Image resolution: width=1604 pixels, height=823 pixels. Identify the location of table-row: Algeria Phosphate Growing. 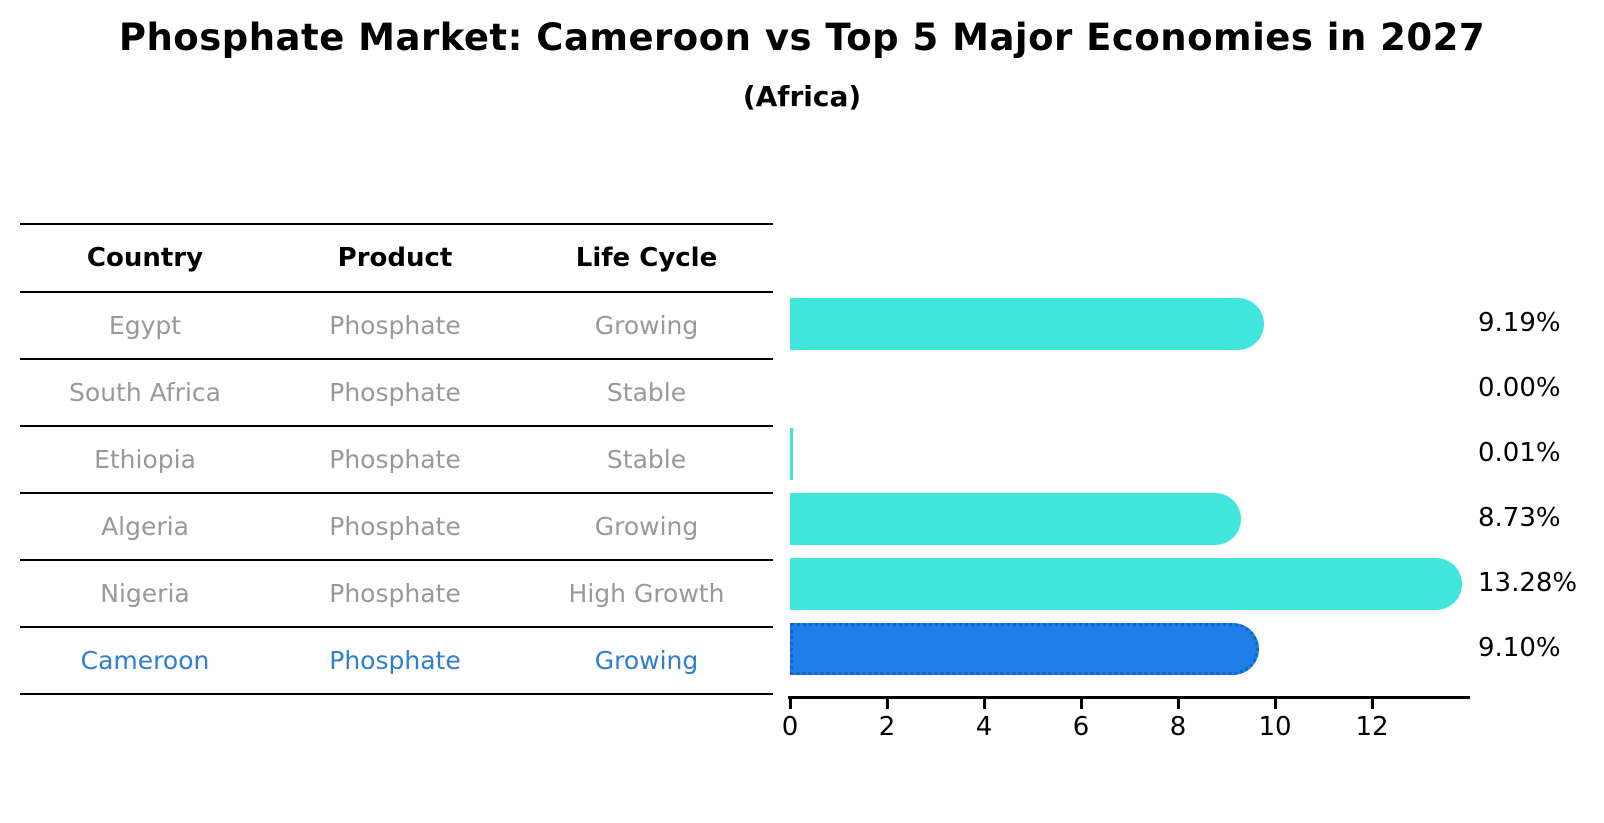
(396, 527).